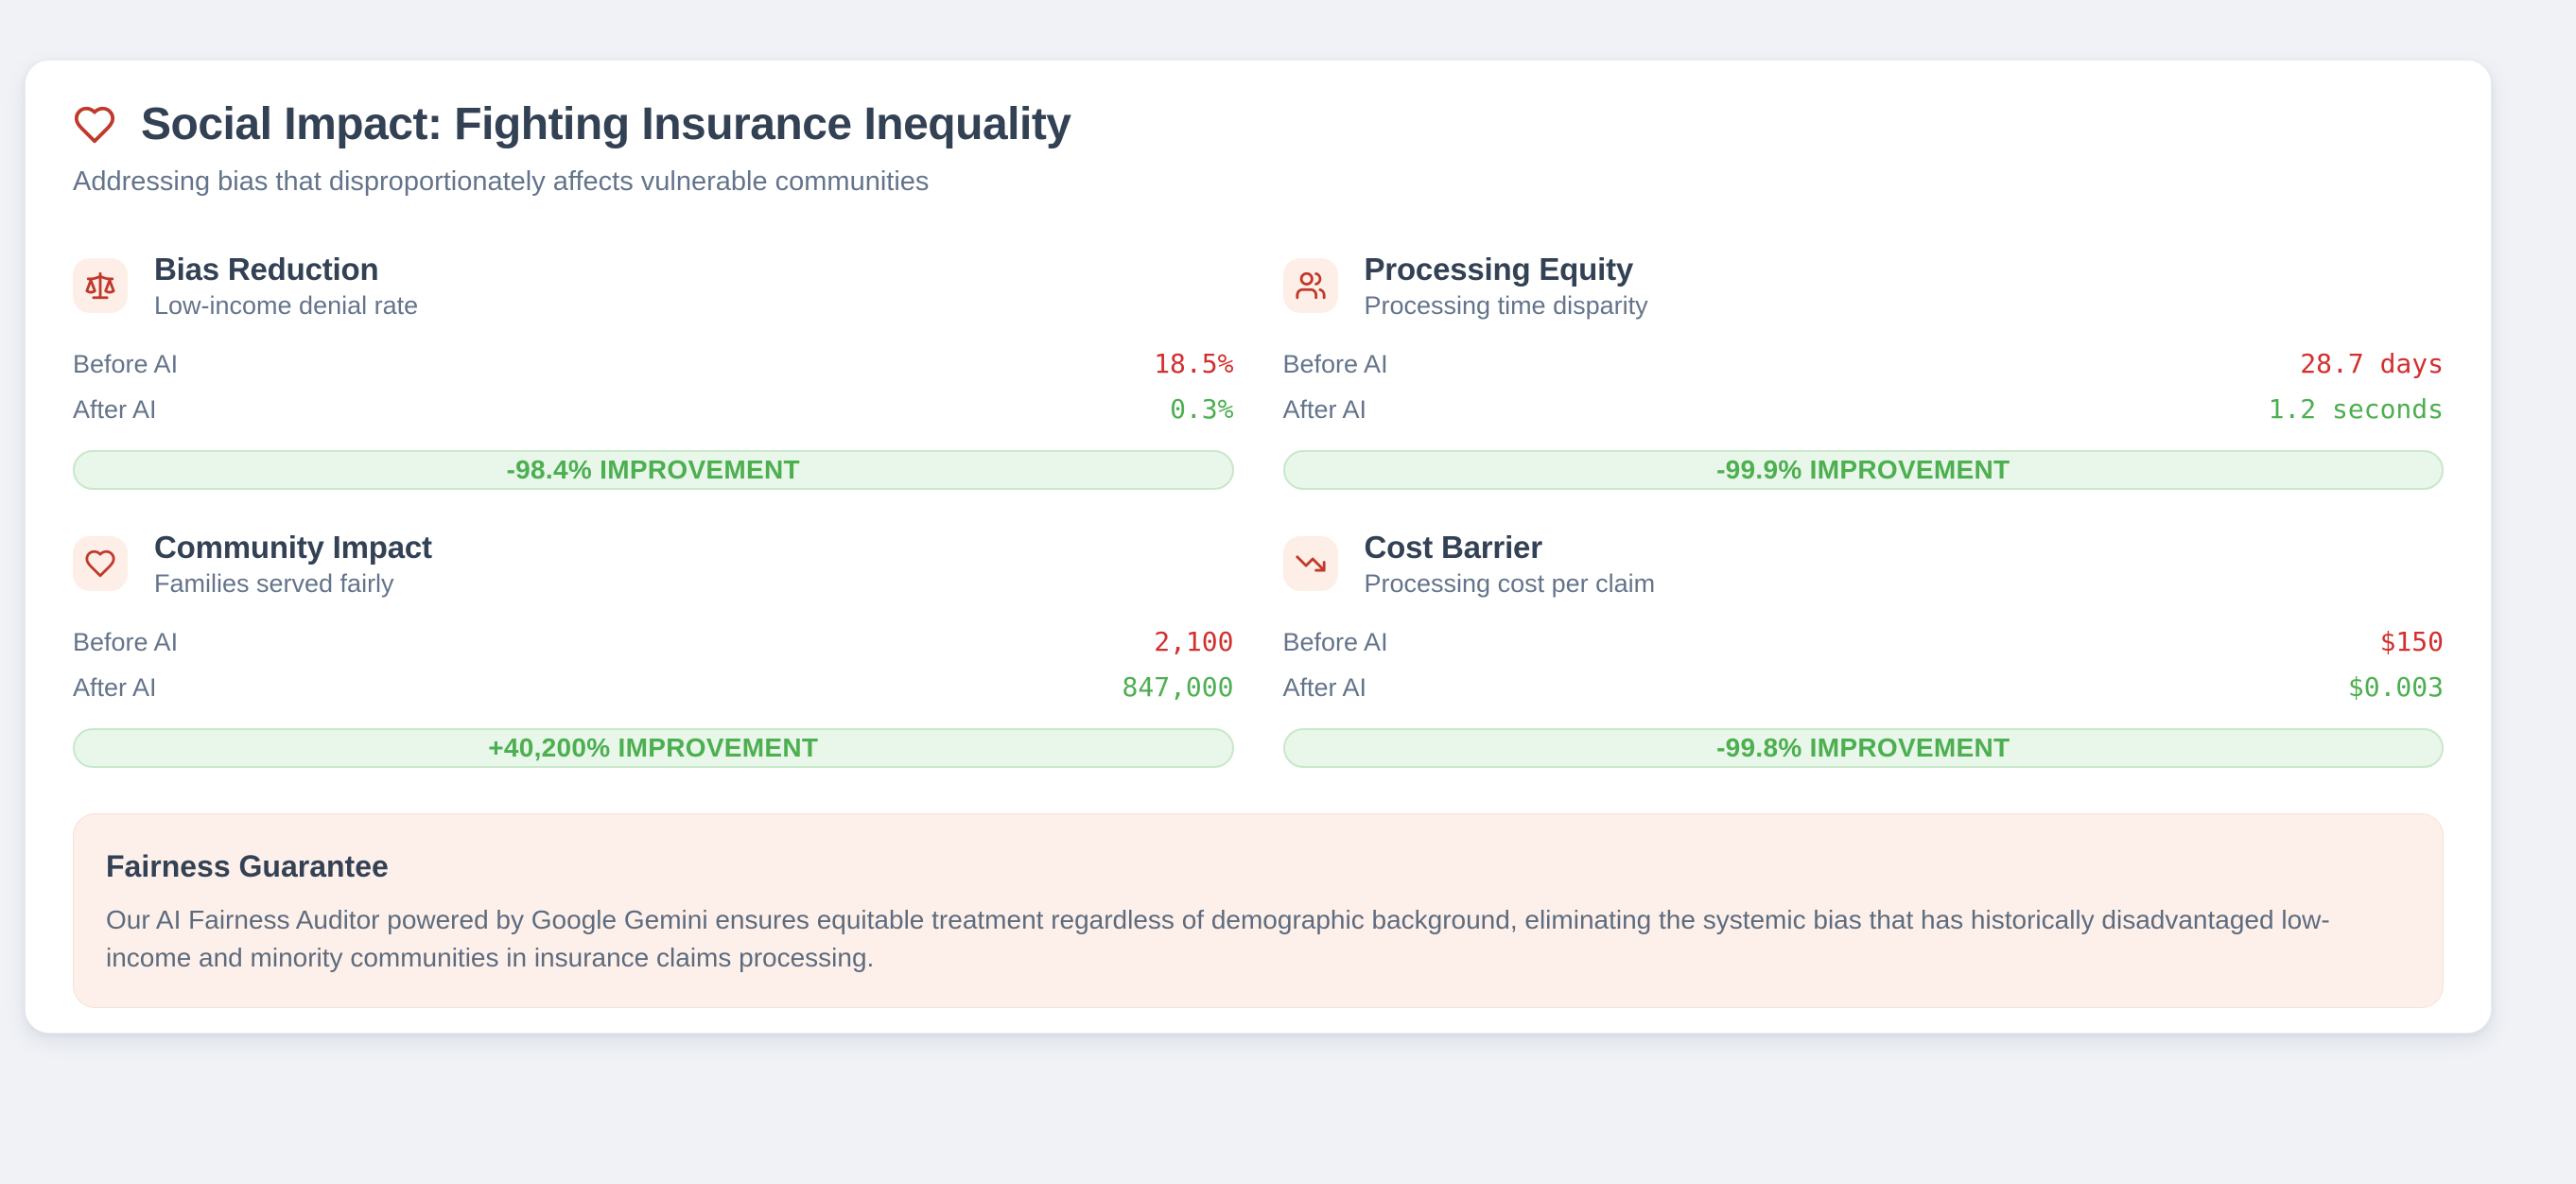 The height and width of the screenshot is (1184, 2576). I want to click on before-value: $150, so click(2411, 641).